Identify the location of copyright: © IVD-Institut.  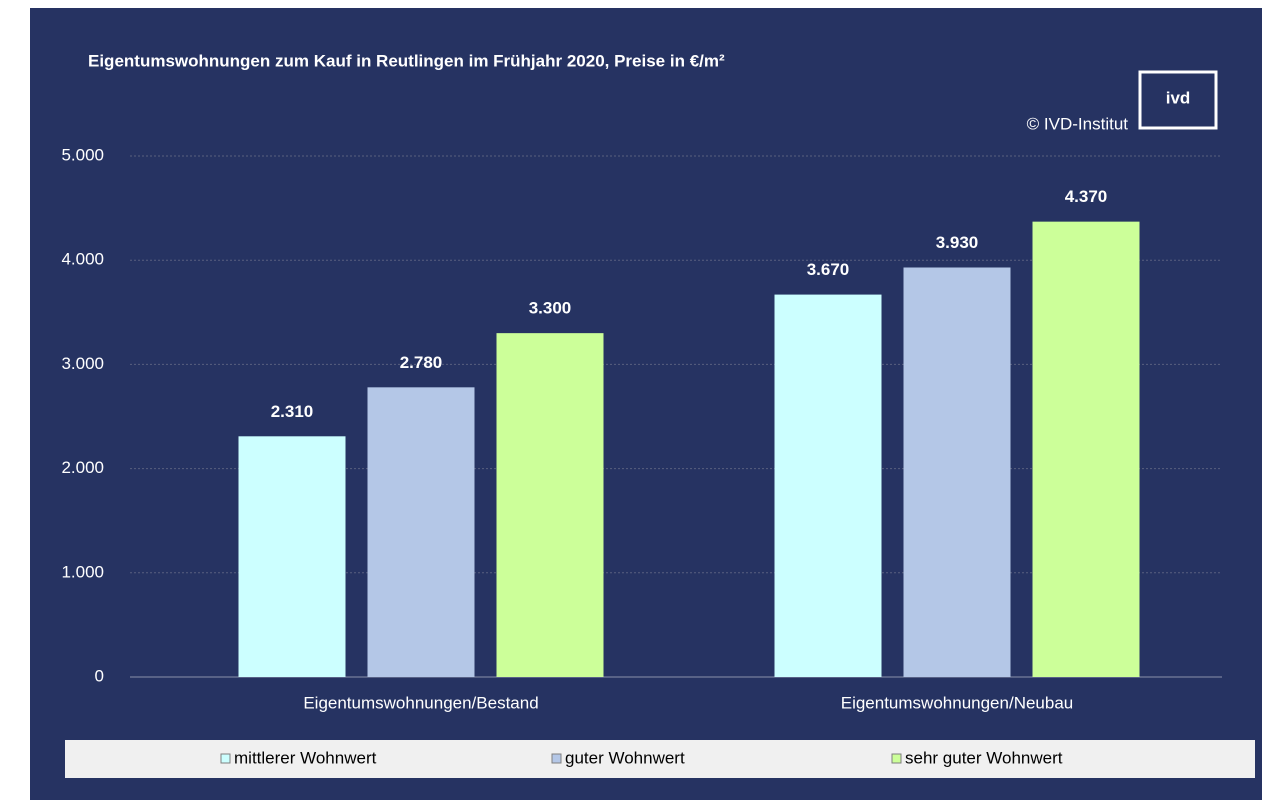
(1078, 123).